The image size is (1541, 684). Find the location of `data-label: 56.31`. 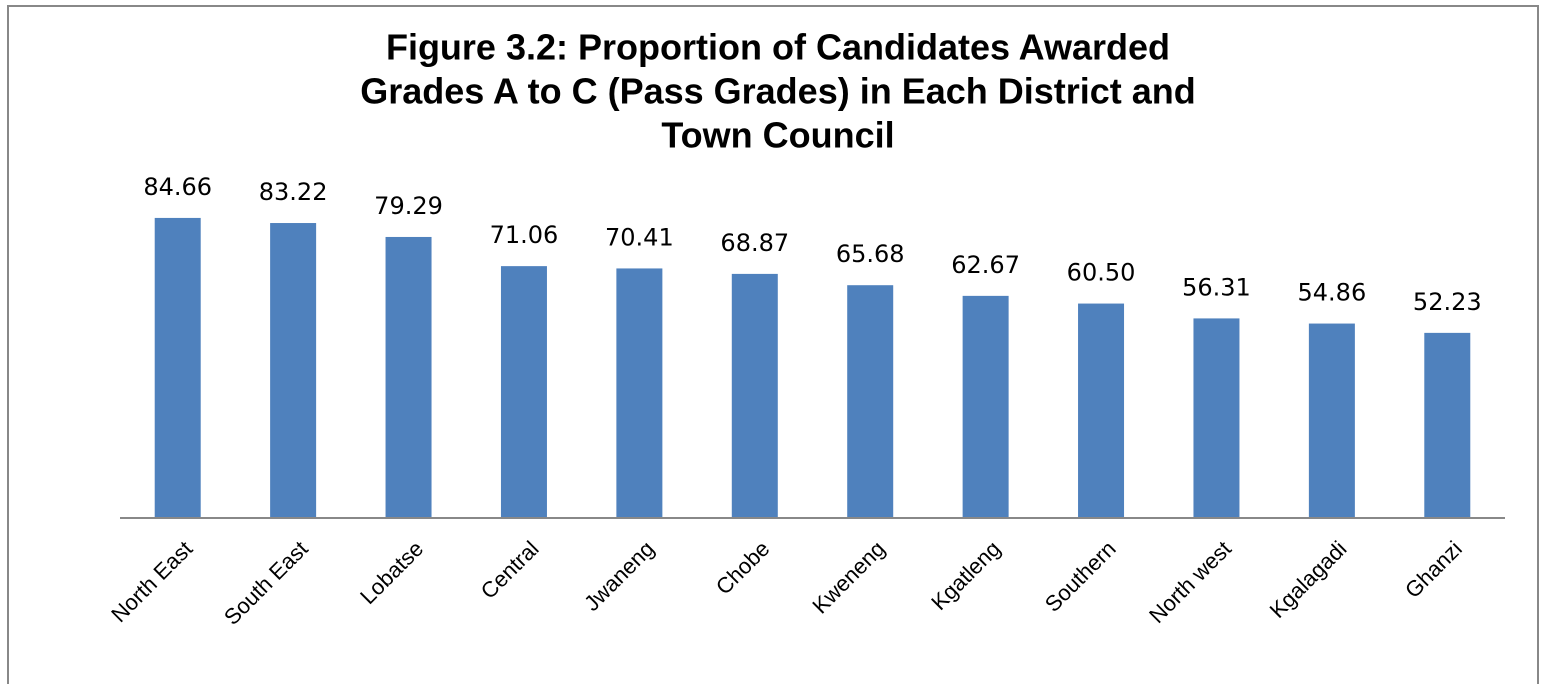

data-label: 56.31 is located at coordinates (1216, 287).